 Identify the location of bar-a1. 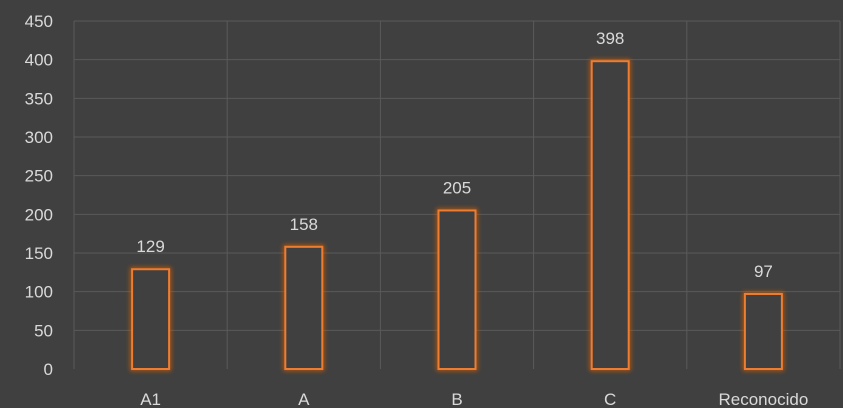
(150, 319).